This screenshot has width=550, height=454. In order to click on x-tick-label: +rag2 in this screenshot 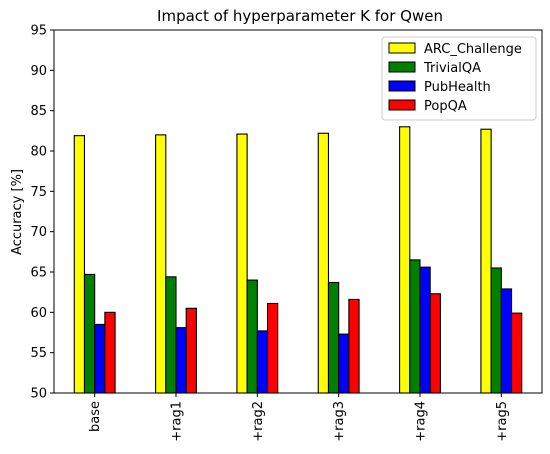, I will do `click(258, 421)`.